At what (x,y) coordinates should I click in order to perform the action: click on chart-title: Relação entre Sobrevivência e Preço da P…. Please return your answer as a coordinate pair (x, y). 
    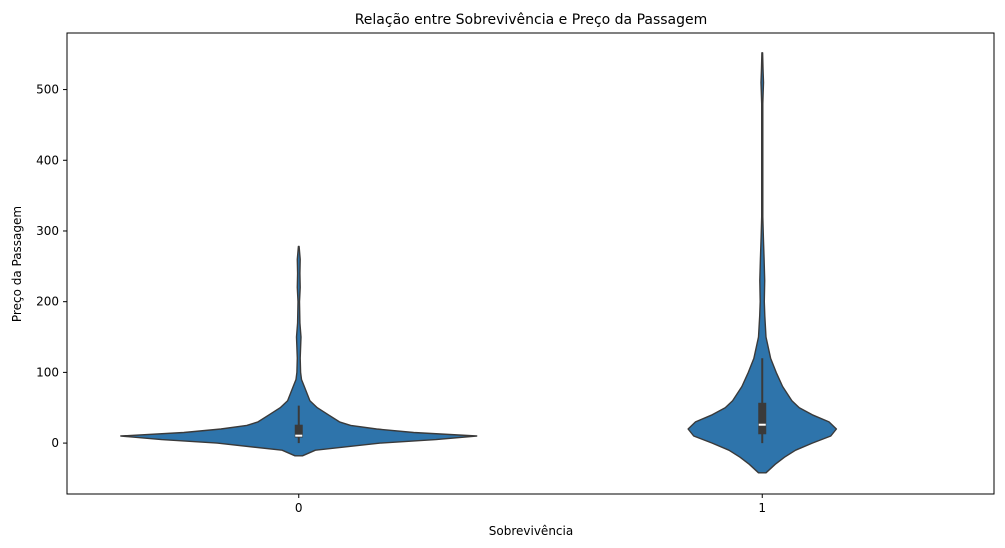
    Looking at the image, I should click on (531, 20).